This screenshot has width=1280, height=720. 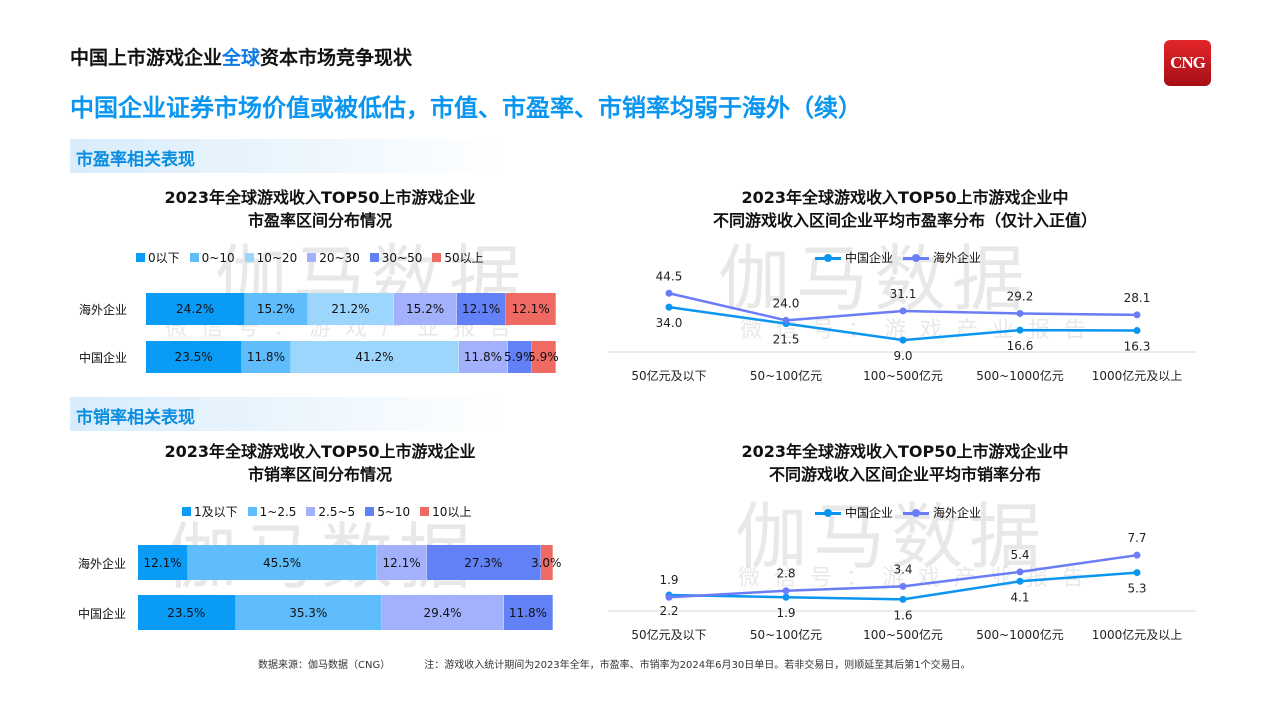 What do you see at coordinates (290, 414) in the screenshot?
I see `section-header-ps: 市销率相关表现` at bounding box center [290, 414].